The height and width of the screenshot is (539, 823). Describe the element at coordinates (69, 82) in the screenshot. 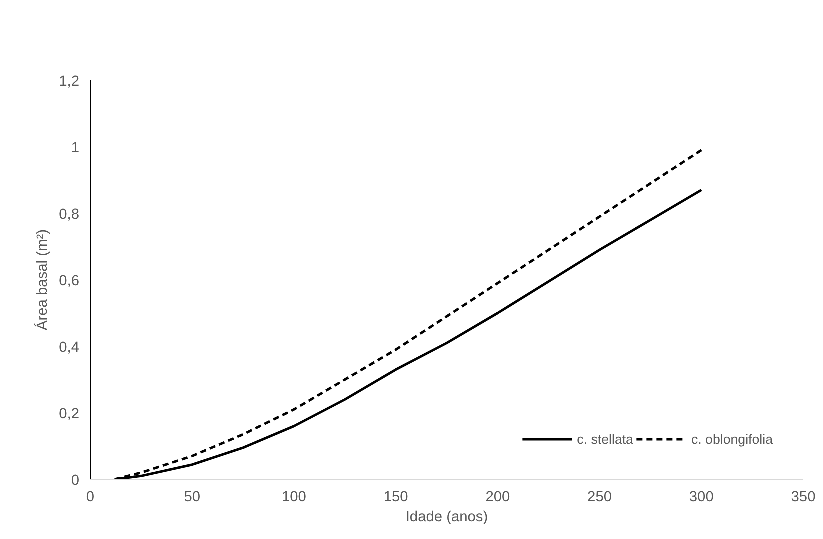

I see `y-tick-label: 1,2` at that location.